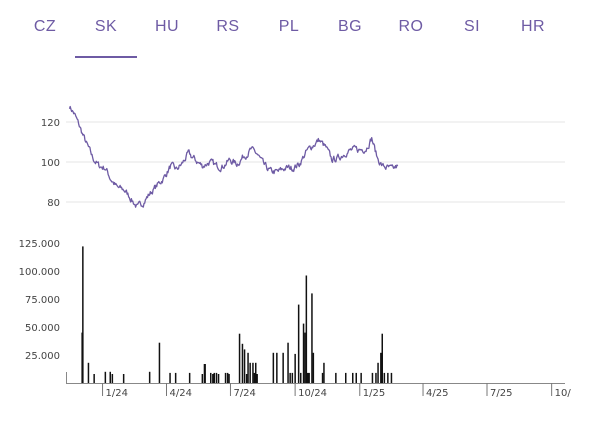  Describe the element at coordinates (244, 393) in the screenshot. I see `x-tick-label: 7/24` at that location.